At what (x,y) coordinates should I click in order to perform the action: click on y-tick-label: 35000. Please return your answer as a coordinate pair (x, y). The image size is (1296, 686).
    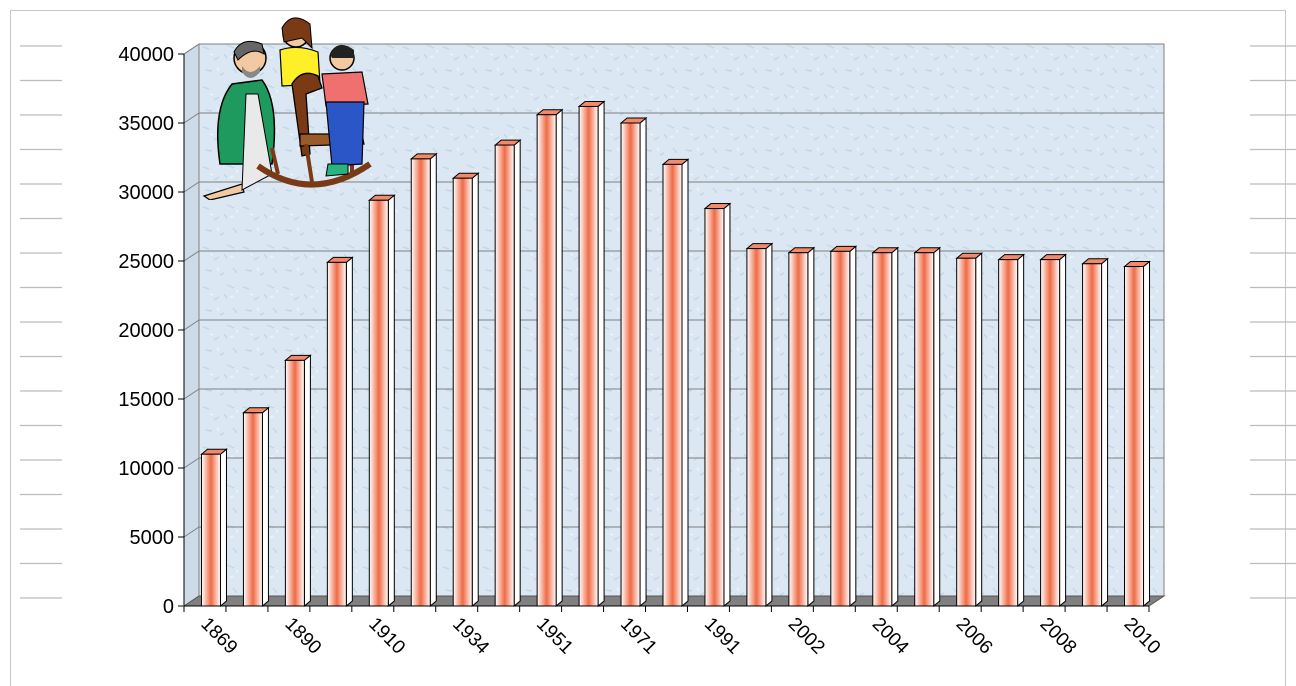
    Looking at the image, I should click on (146, 124).